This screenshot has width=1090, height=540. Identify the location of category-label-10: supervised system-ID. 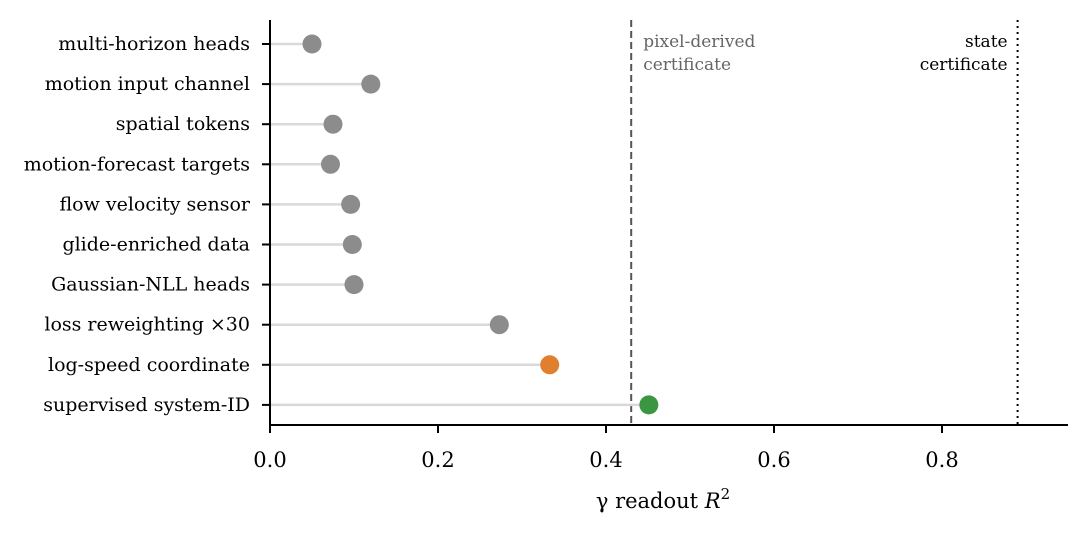
(146, 405).